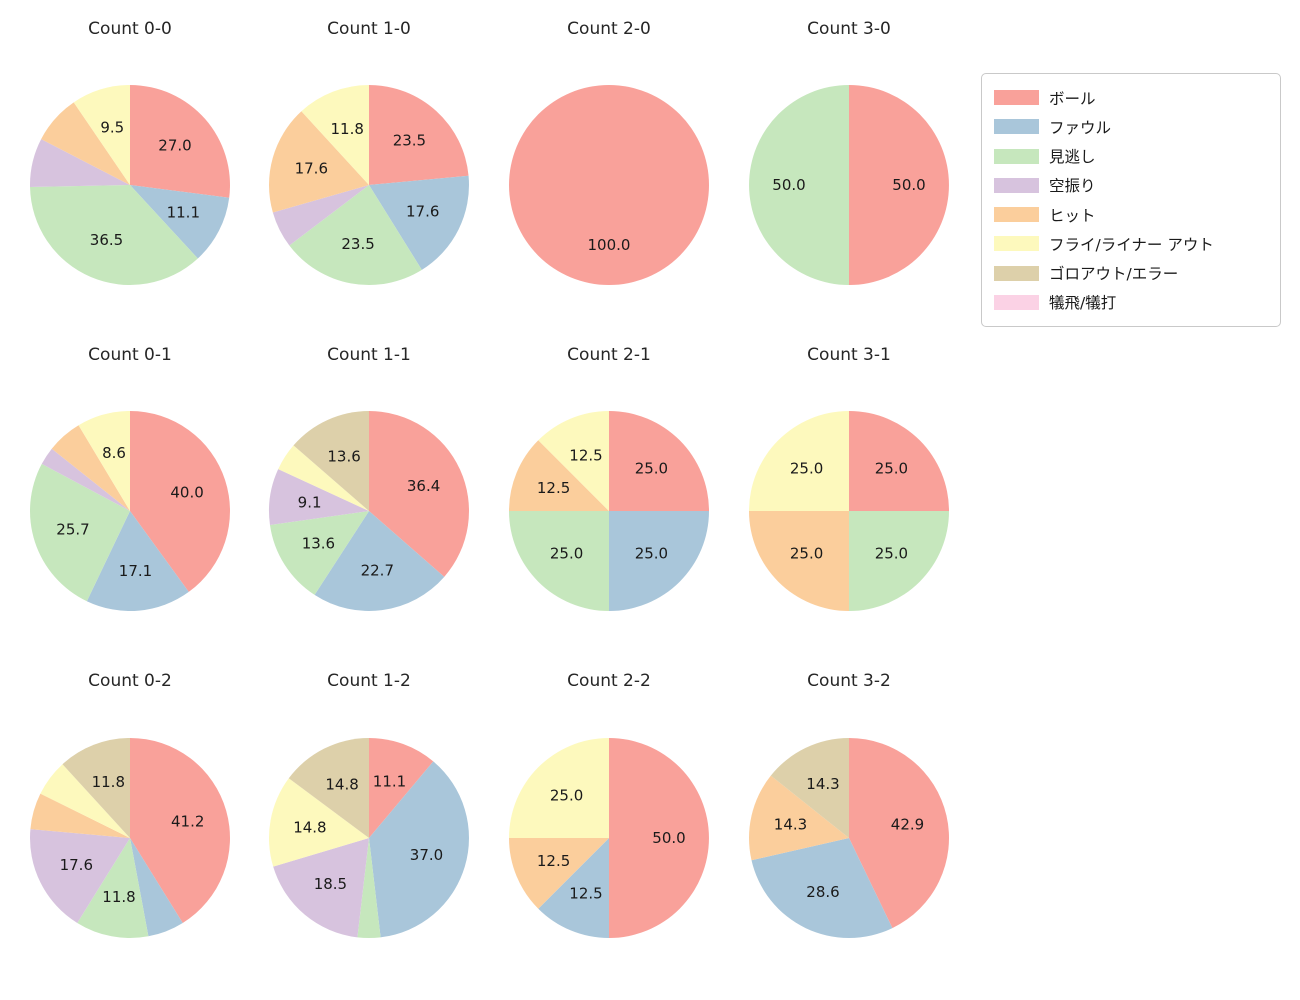 The width and height of the screenshot is (1300, 1000). What do you see at coordinates (108, 782) in the screenshot?
I see `slice-percent-label: 11.8` at bounding box center [108, 782].